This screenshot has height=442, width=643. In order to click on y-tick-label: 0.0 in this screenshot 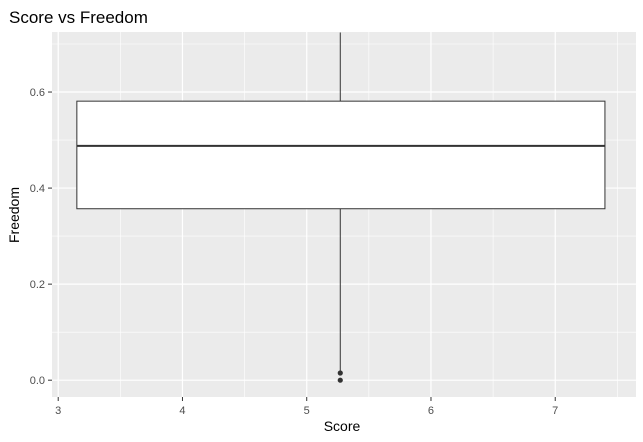, I will do `click(37, 381)`.